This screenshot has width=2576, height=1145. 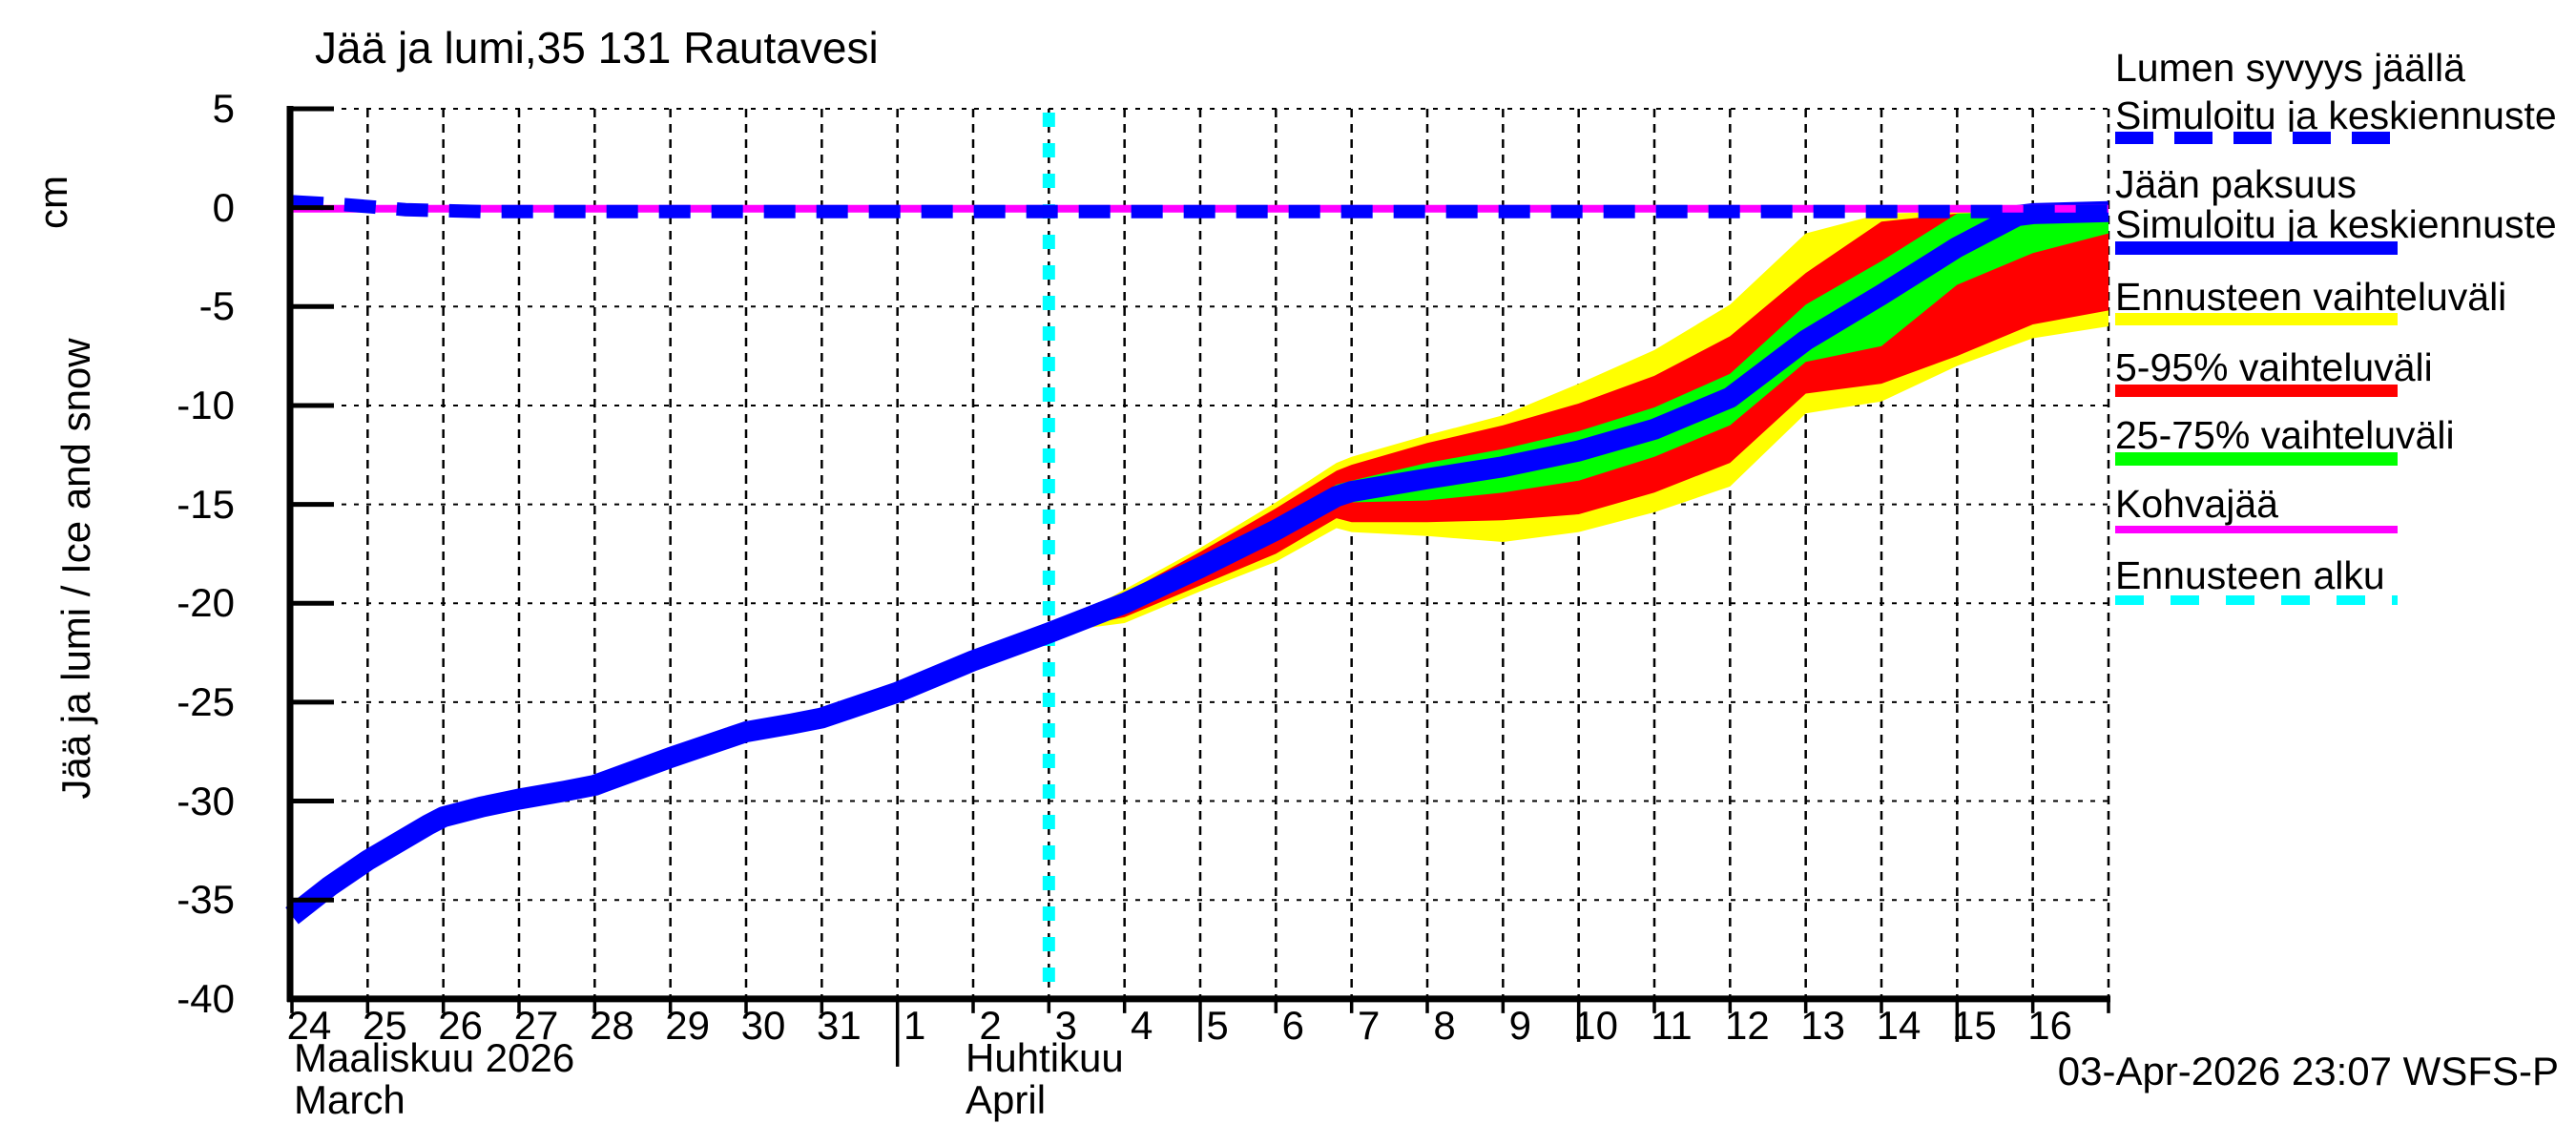 I want to click on y-tick-label: -5, so click(x=216, y=306).